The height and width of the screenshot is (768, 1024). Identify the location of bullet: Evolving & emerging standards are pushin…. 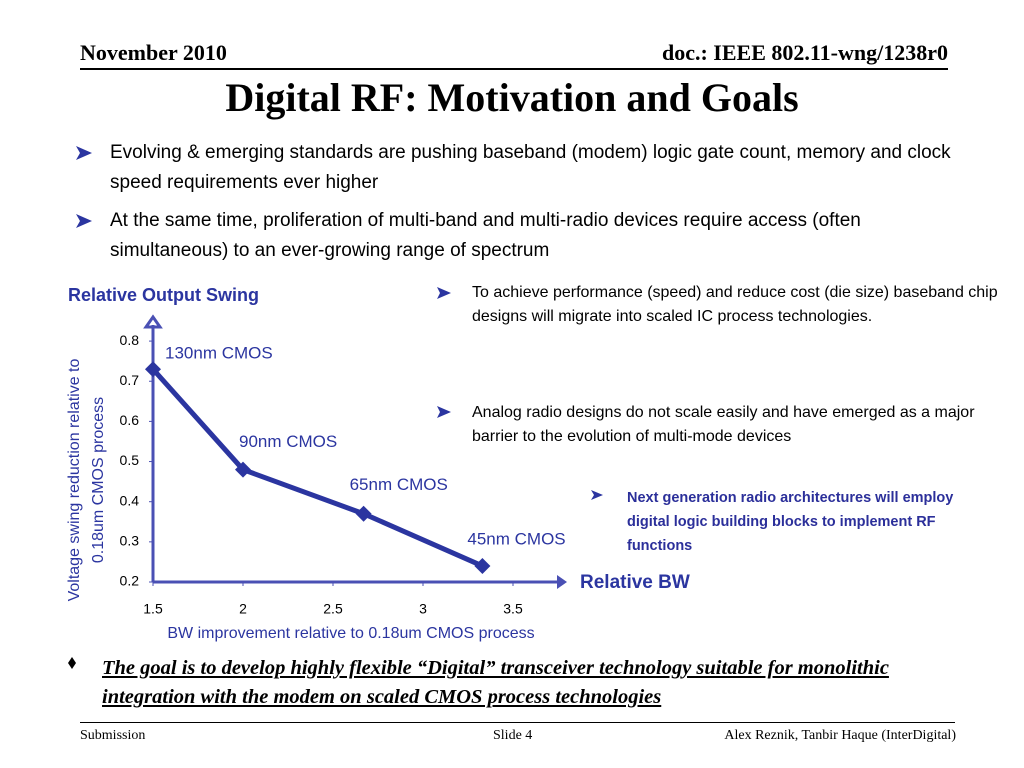
(530, 167).